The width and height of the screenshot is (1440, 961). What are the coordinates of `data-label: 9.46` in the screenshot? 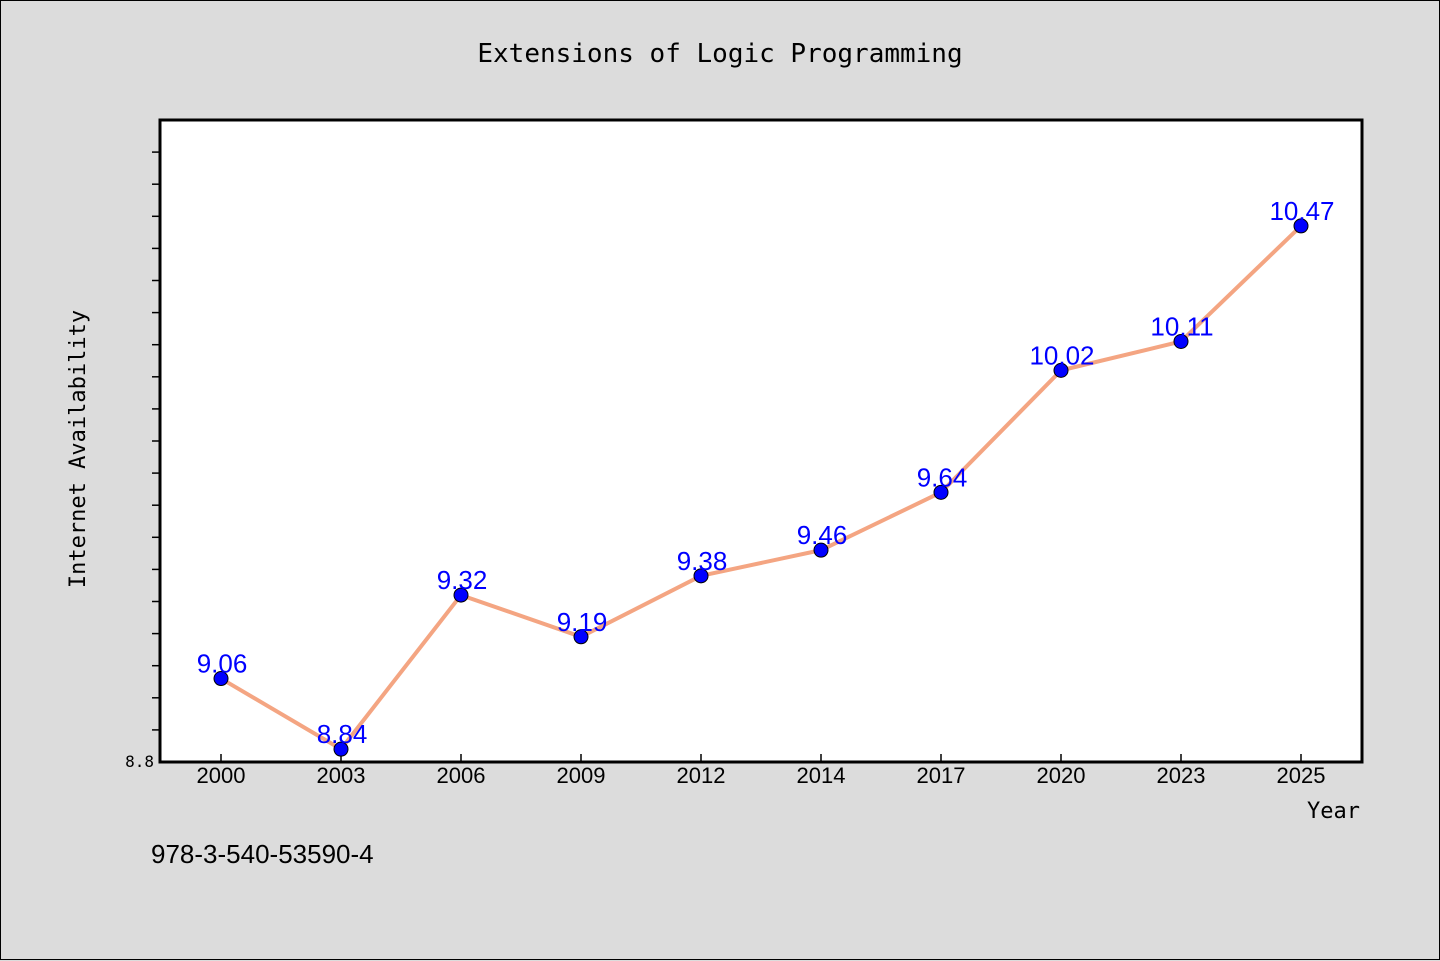 It's located at (822, 535).